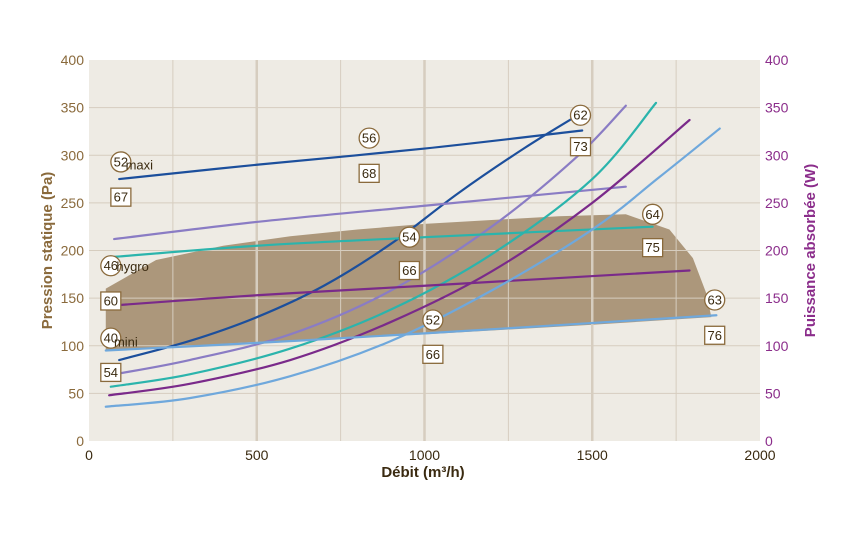 Image resolution: width=860 pixels, height=538 pixels. Describe the element at coordinates (424, 455) in the screenshot. I see `x-tick-label: 1000` at that location.